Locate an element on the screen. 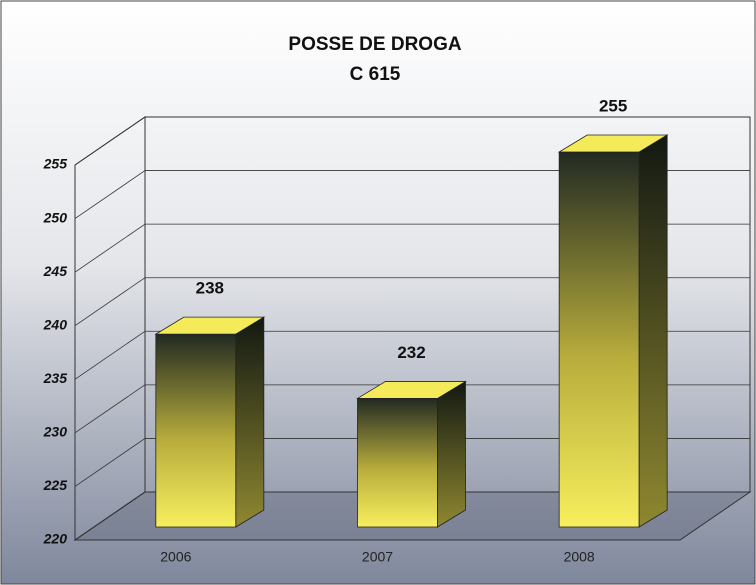 This screenshot has width=756, height=585. x-tick-label: 2007 is located at coordinates (377, 557).